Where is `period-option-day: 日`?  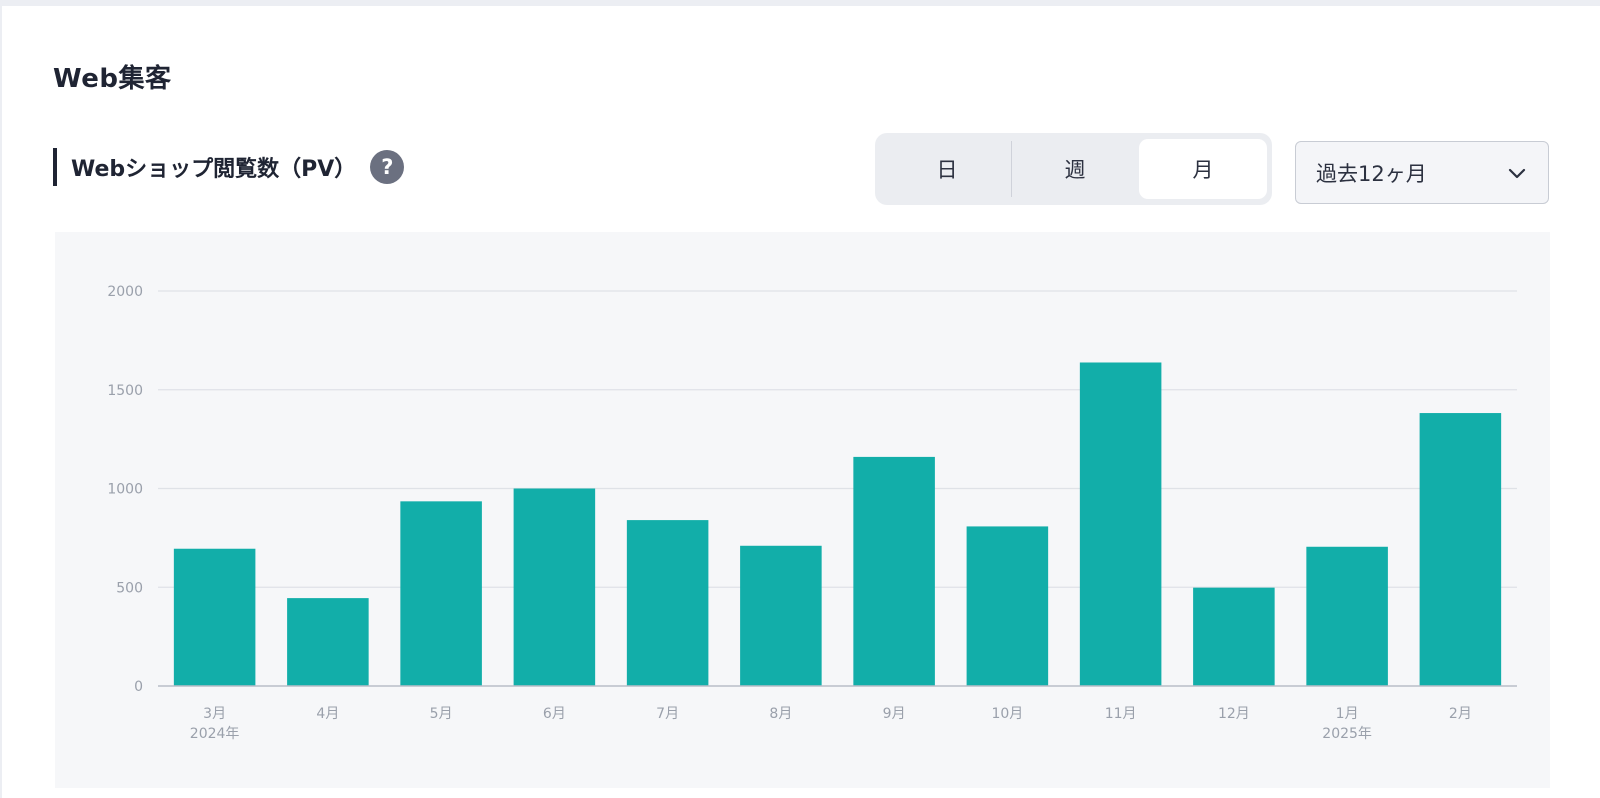
period-option-day: 日 is located at coordinates (947, 170).